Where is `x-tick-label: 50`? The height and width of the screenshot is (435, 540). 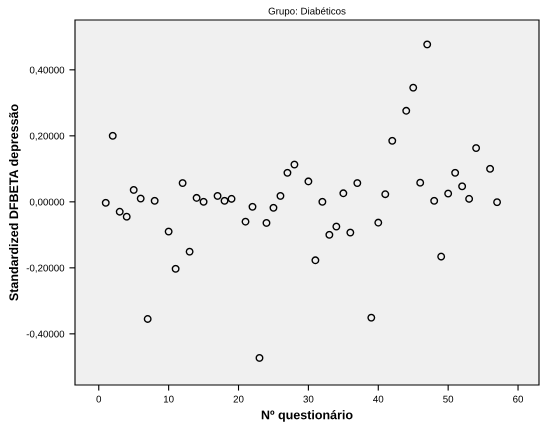
x-tick-label: 50 is located at coordinates (448, 399).